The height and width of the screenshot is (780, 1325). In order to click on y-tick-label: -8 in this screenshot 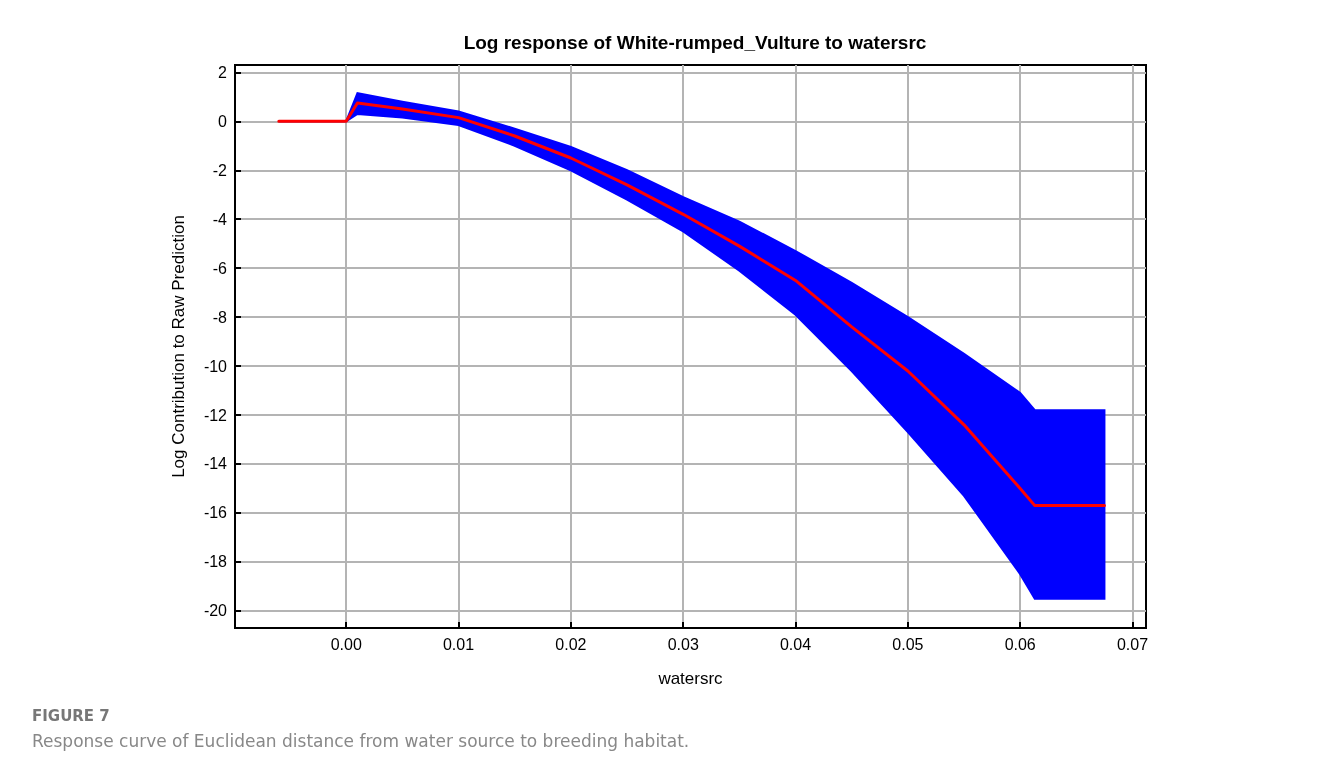, I will do `click(220, 317)`.